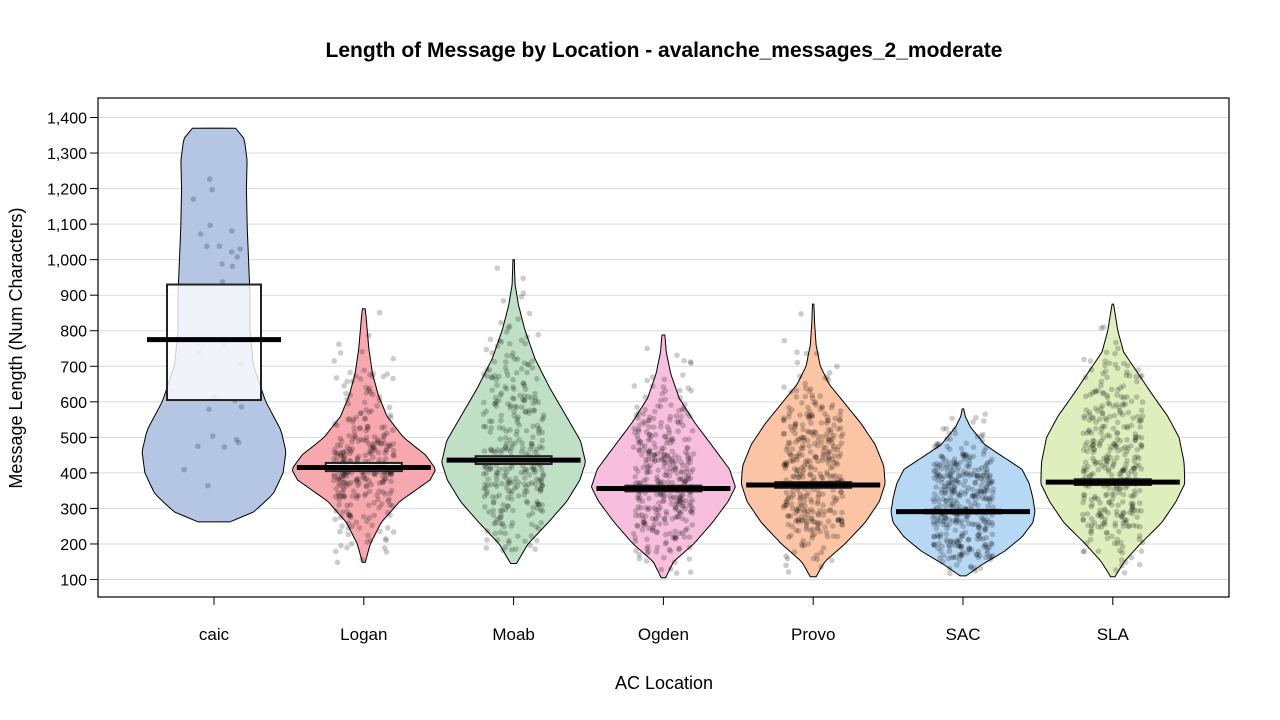 Image resolution: width=1280 pixels, height=720 pixels. Describe the element at coordinates (73, 403) in the screenshot. I see `y-tick-label: 600` at that location.